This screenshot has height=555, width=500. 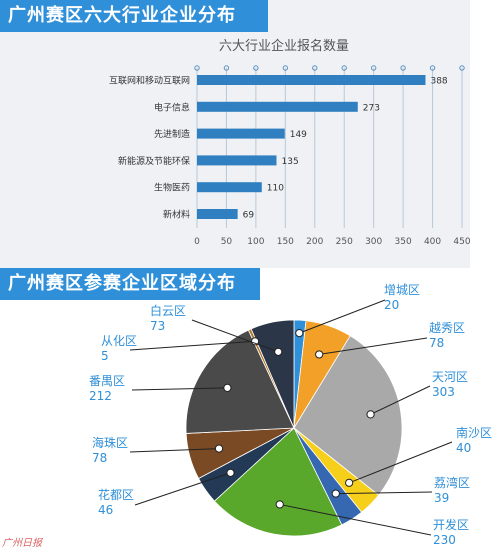 I want to click on pie-slice-value: 39, so click(x=441, y=498).